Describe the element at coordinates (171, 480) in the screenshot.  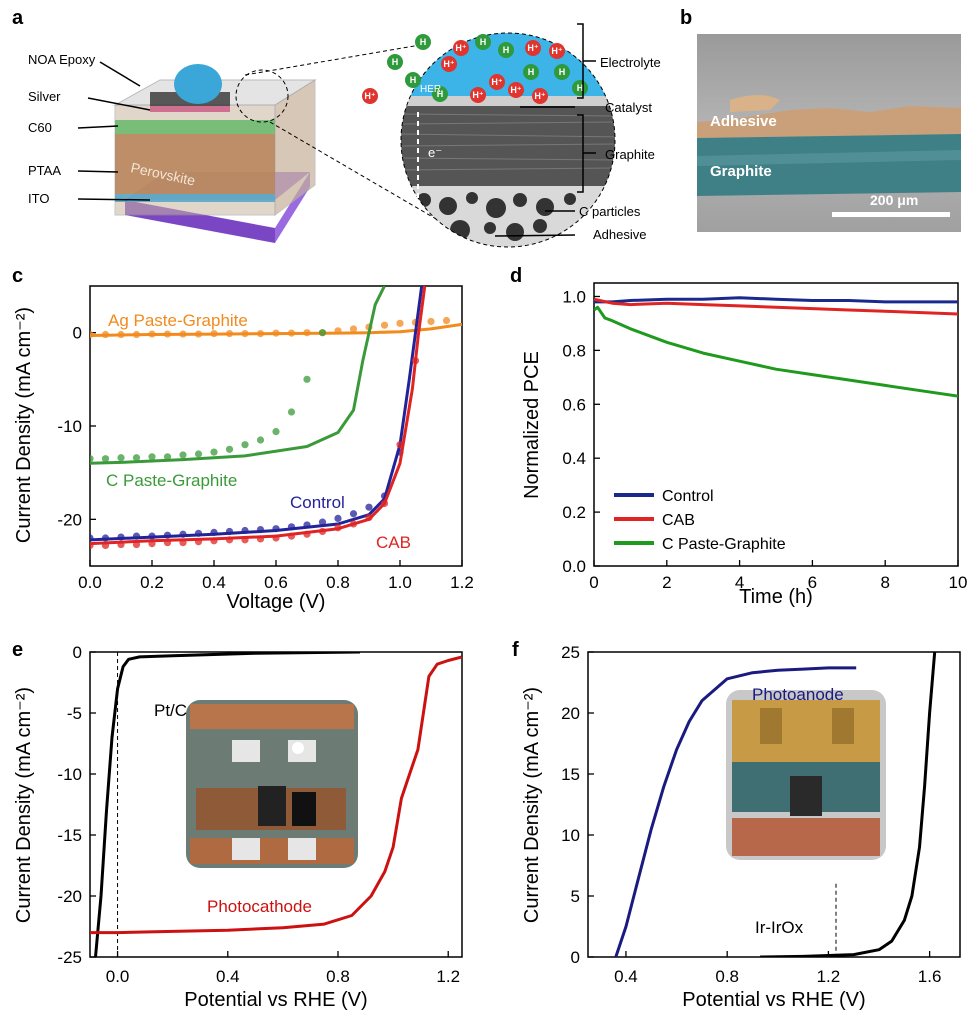
I see `series-label: C Paste-Graphite` at that location.